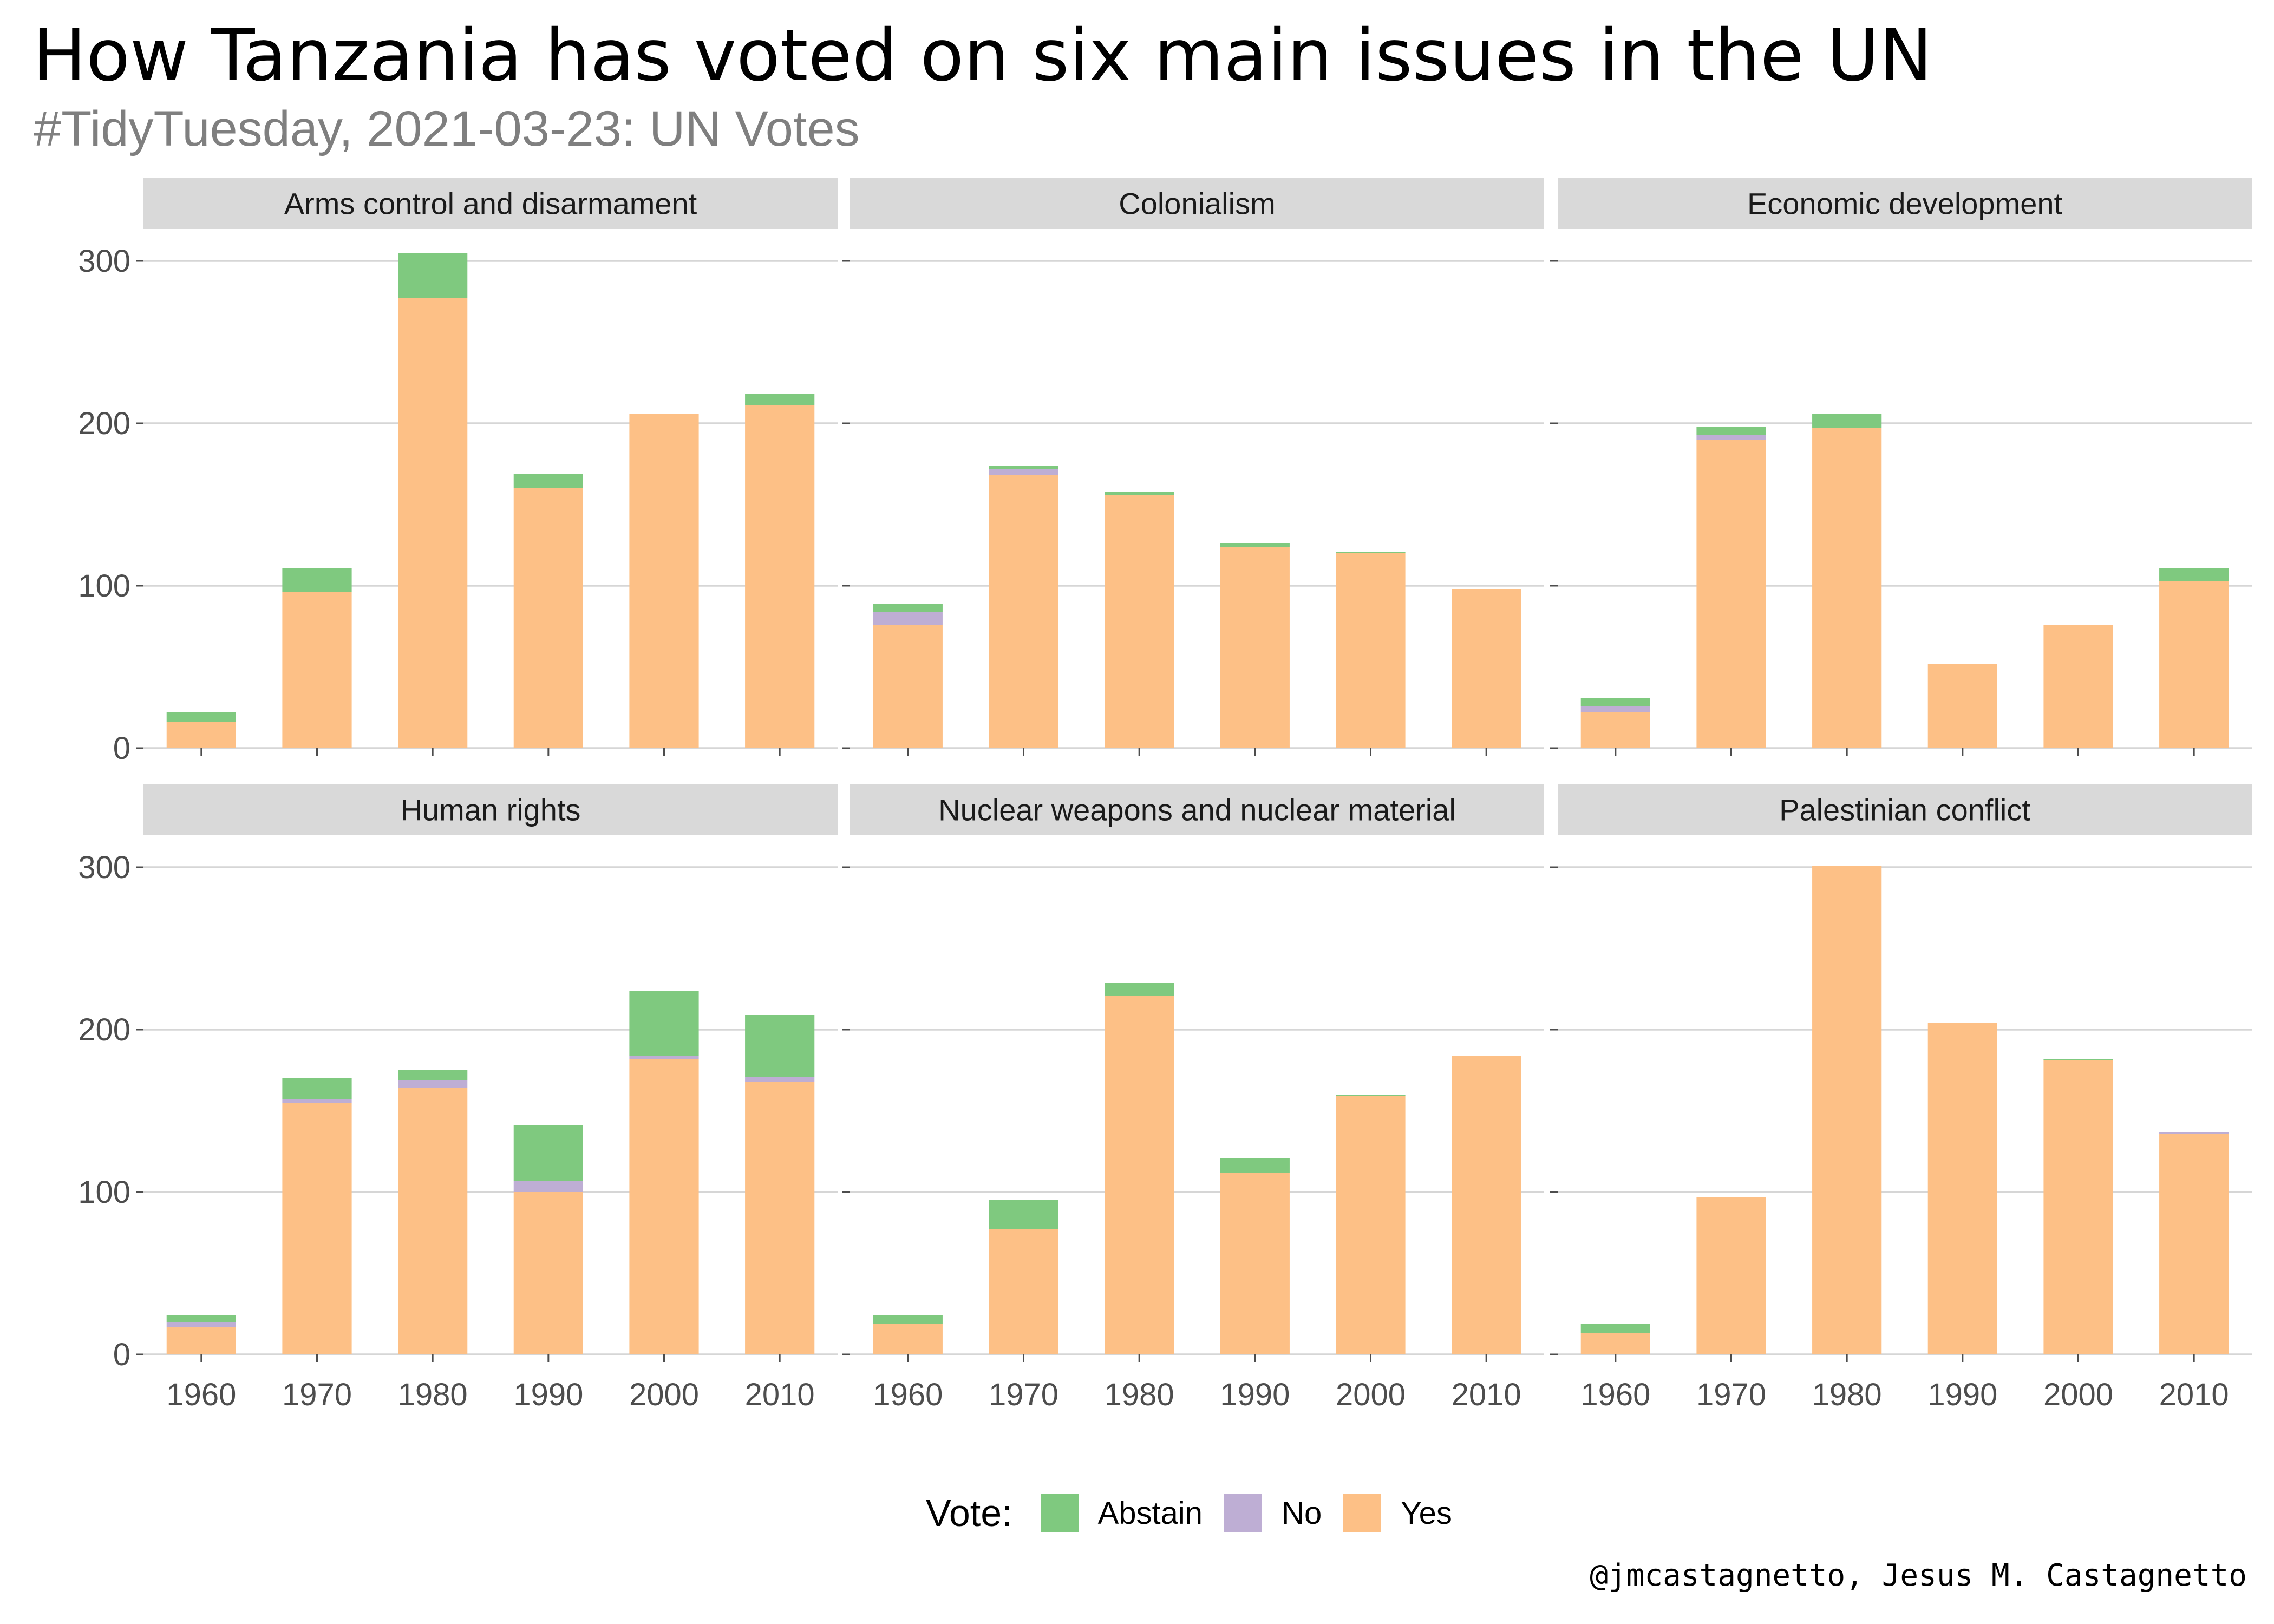  What do you see at coordinates (1060, 1513) in the screenshot?
I see `legend-swatch-abstain` at bounding box center [1060, 1513].